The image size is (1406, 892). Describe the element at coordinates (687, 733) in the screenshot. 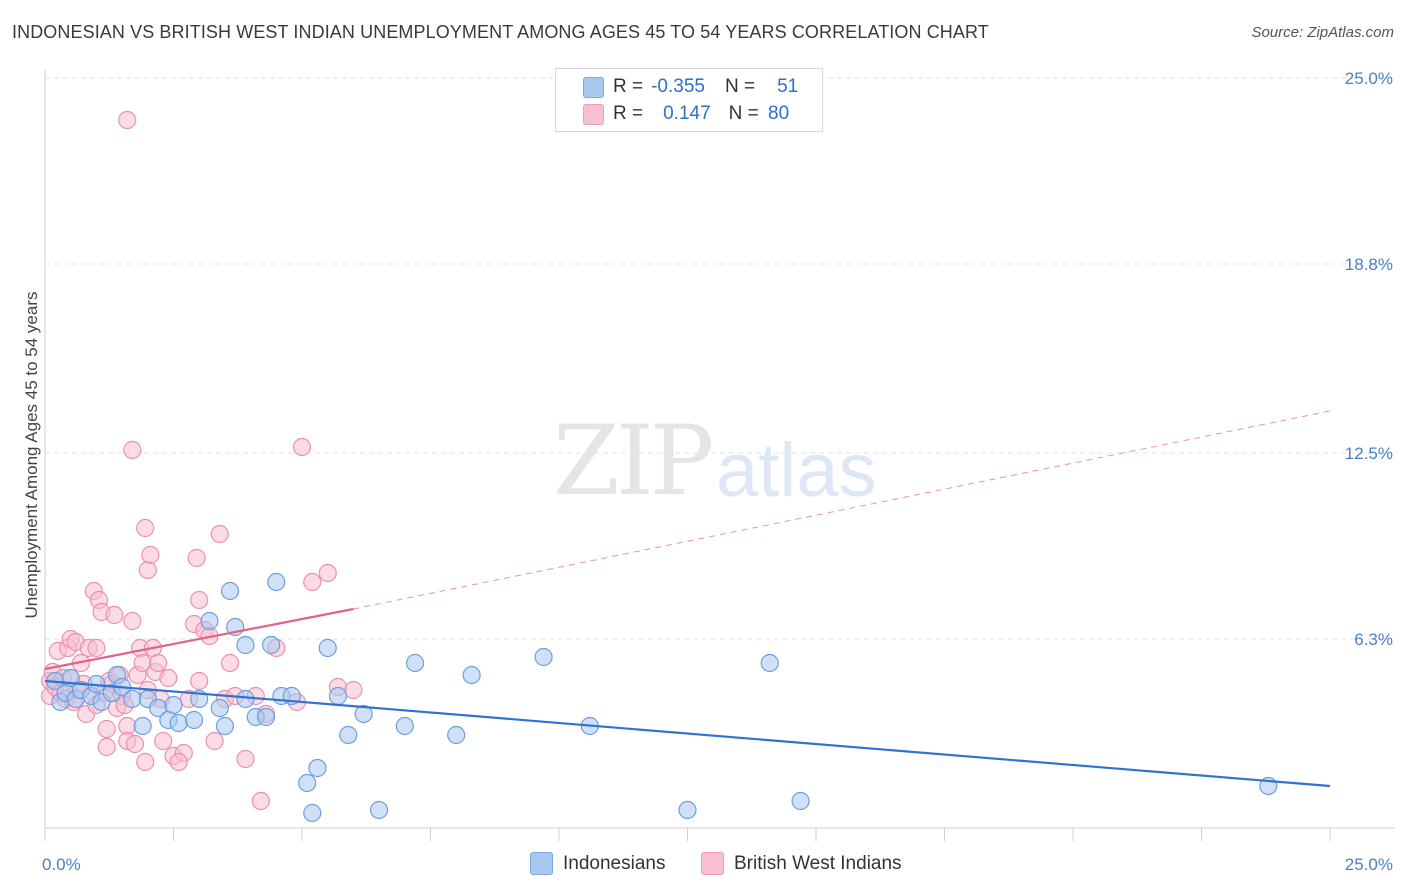

I see `indonesian-trend-line` at that location.